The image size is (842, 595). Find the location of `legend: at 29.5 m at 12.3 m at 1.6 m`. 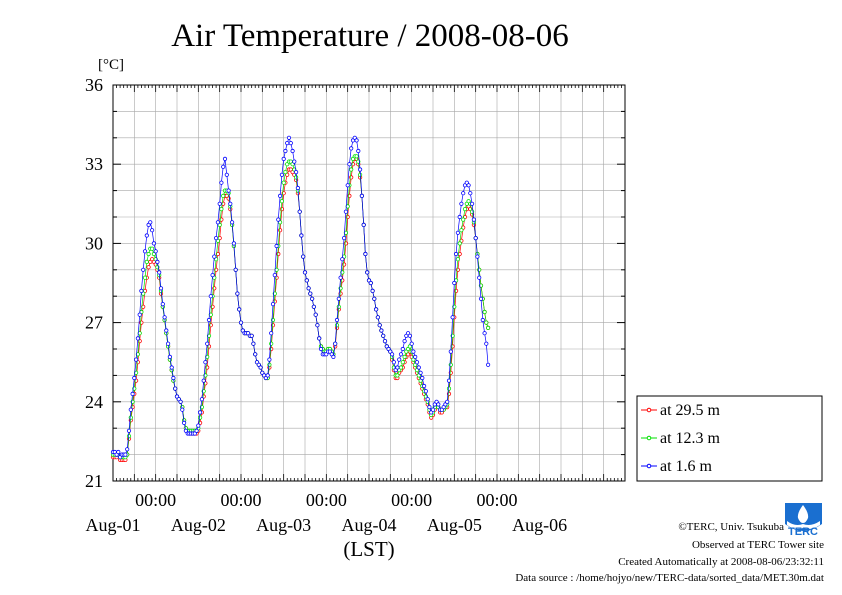

legend: at 29.5 m at 12.3 m at 1.6 m is located at coordinates (729, 438).